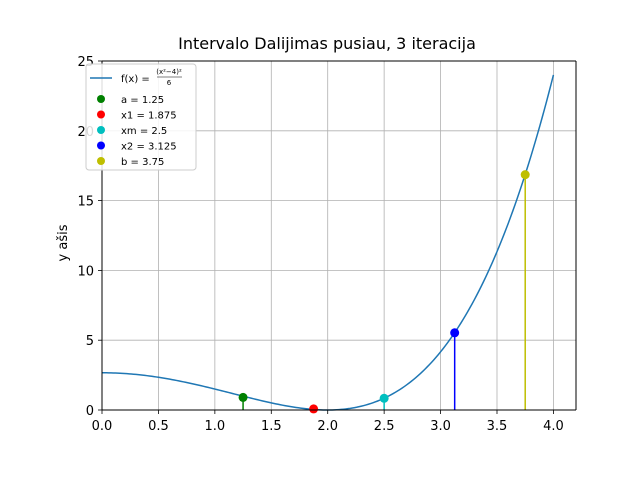  I want to click on y-tick-label-1: 5, so click(90, 341).